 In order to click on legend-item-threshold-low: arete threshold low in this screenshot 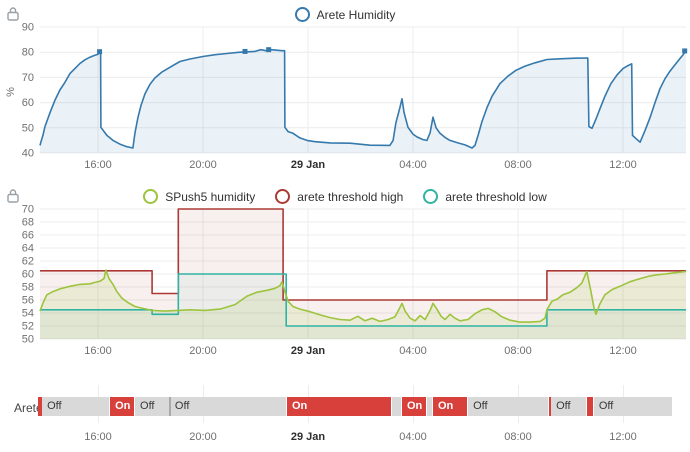, I will do `click(485, 196)`.